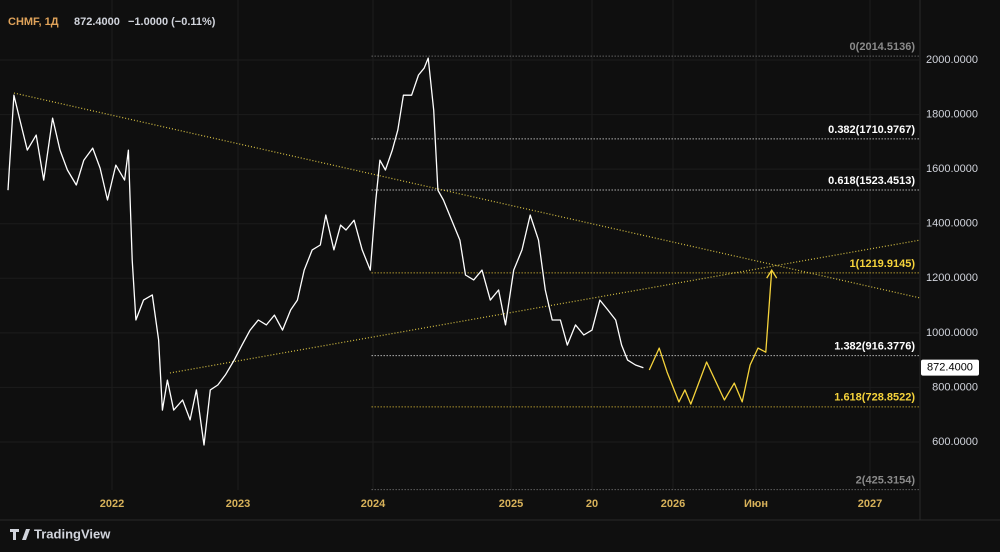  Describe the element at coordinates (20, 534) in the screenshot. I see `logo-icon` at that location.